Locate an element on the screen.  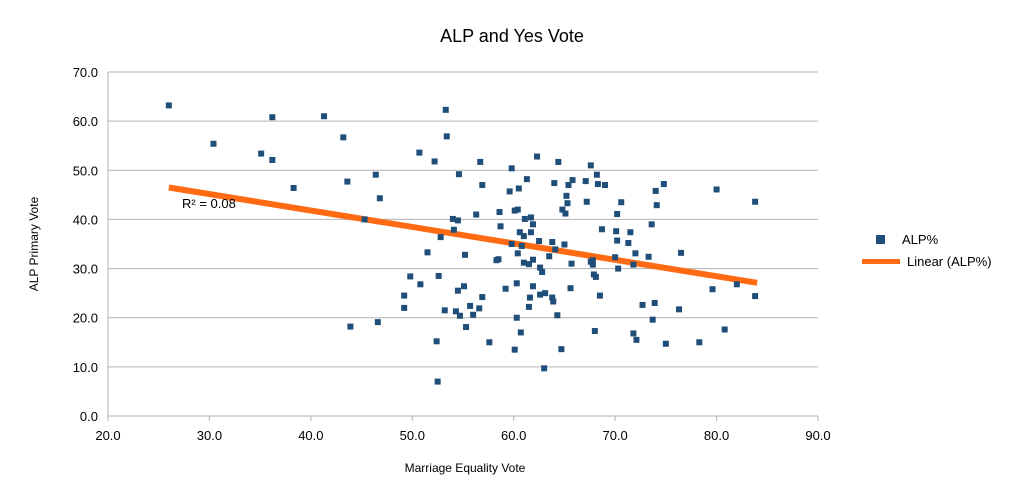
x-tick-label: 90.0 is located at coordinates (817, 435).